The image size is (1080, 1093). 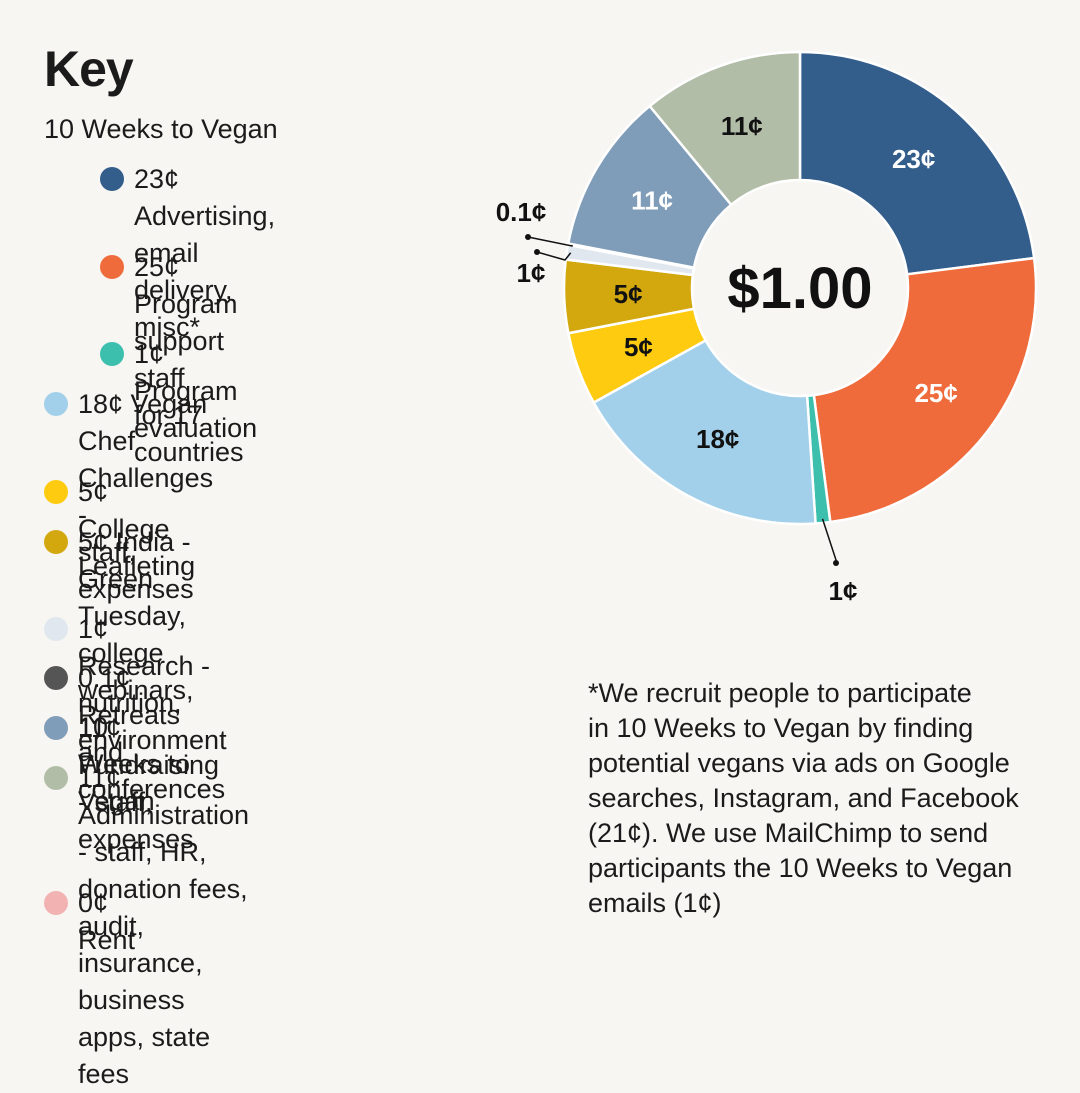 I want to click on legend-label: 11¢ Fundraising - staff, expenses, so click(x=149, y=783).